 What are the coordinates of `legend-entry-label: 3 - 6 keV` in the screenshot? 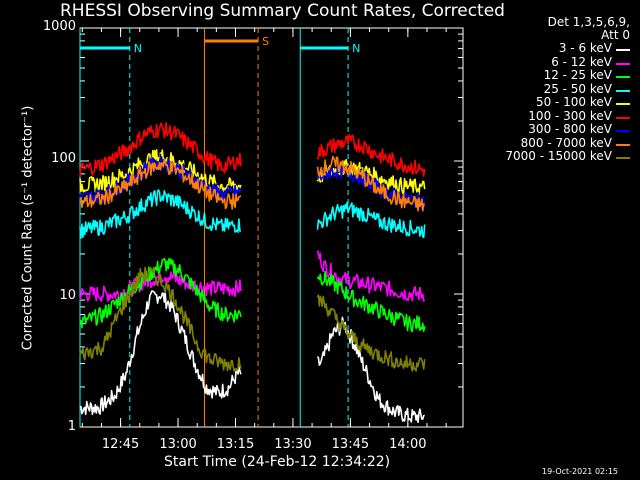 It's located at (585, 48).